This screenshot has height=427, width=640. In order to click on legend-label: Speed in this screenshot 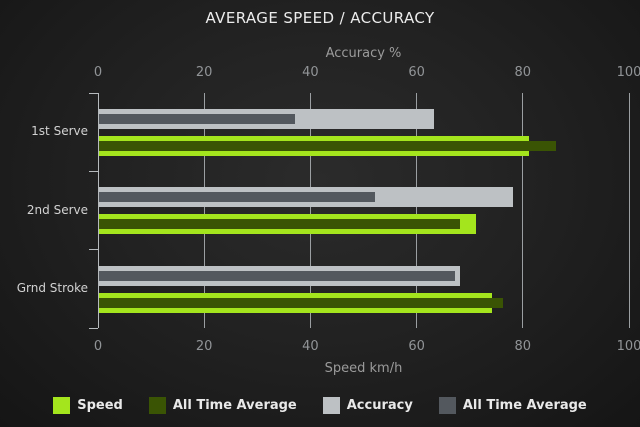, I will do `click(100, 405)`.